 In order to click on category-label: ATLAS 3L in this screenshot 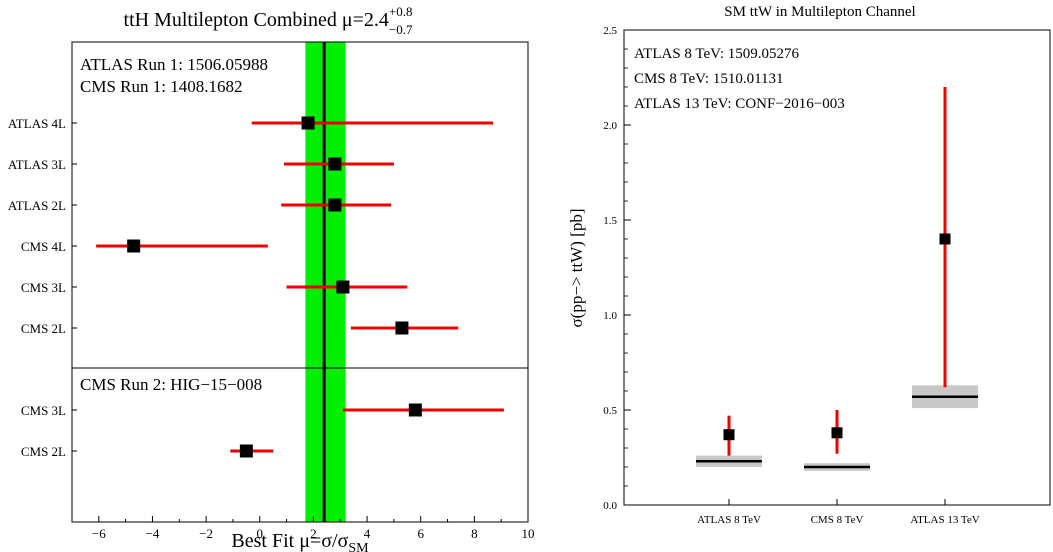, I will do `click(37, 164)`.